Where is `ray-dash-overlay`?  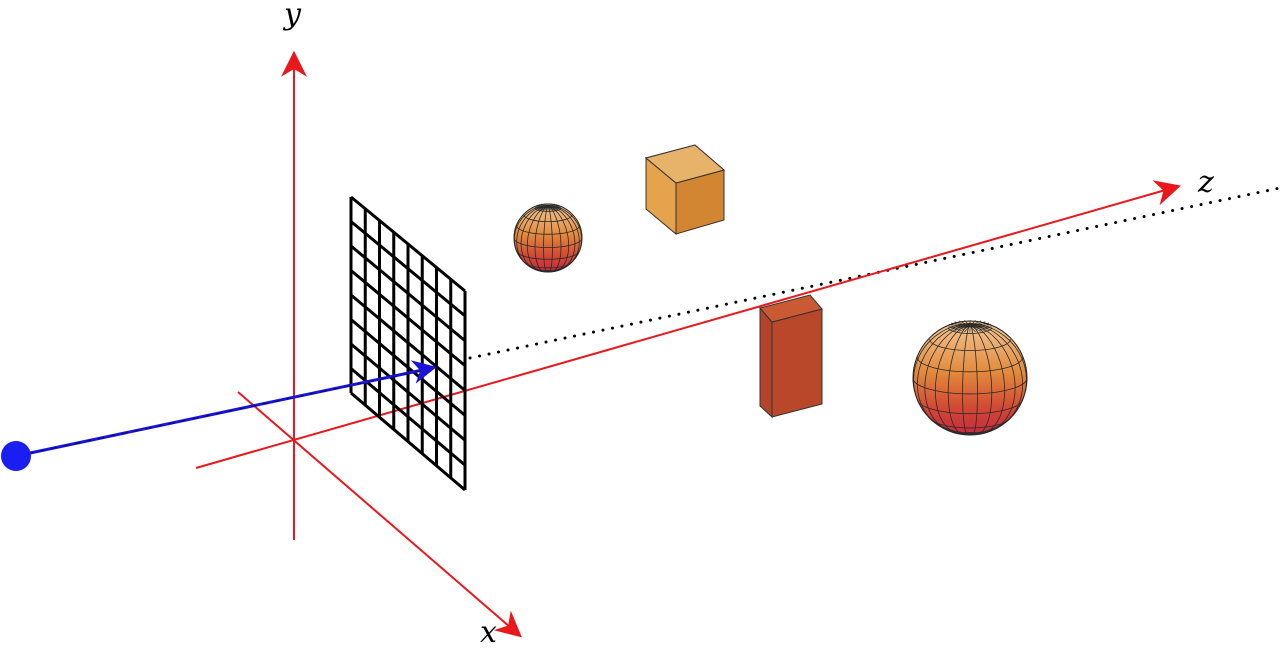 ray-dash-overlay is located at coordinates (218, 413).